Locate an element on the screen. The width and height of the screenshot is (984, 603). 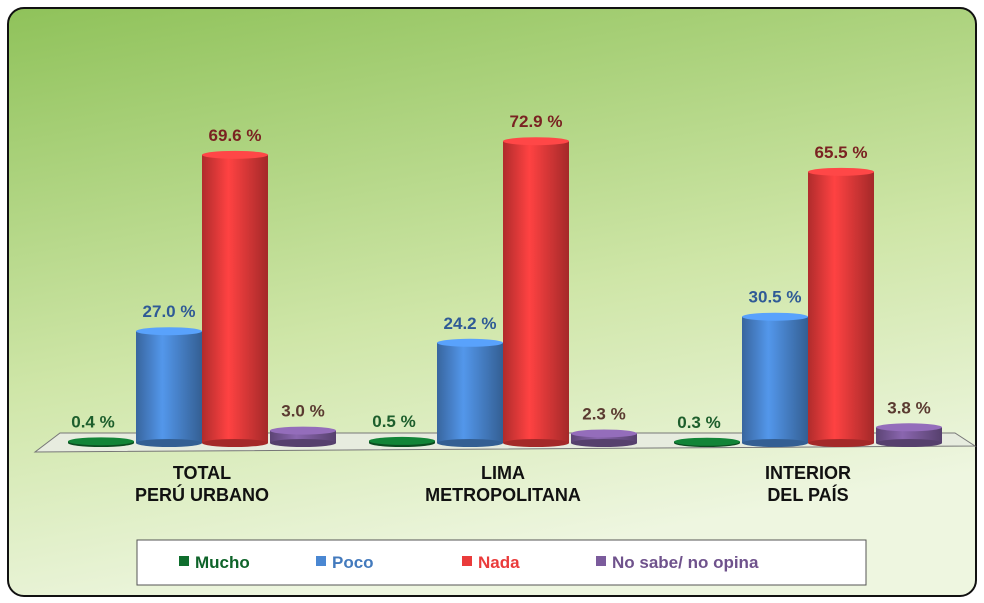
value-label: 0.4 % is located at coordinates (92, 421).